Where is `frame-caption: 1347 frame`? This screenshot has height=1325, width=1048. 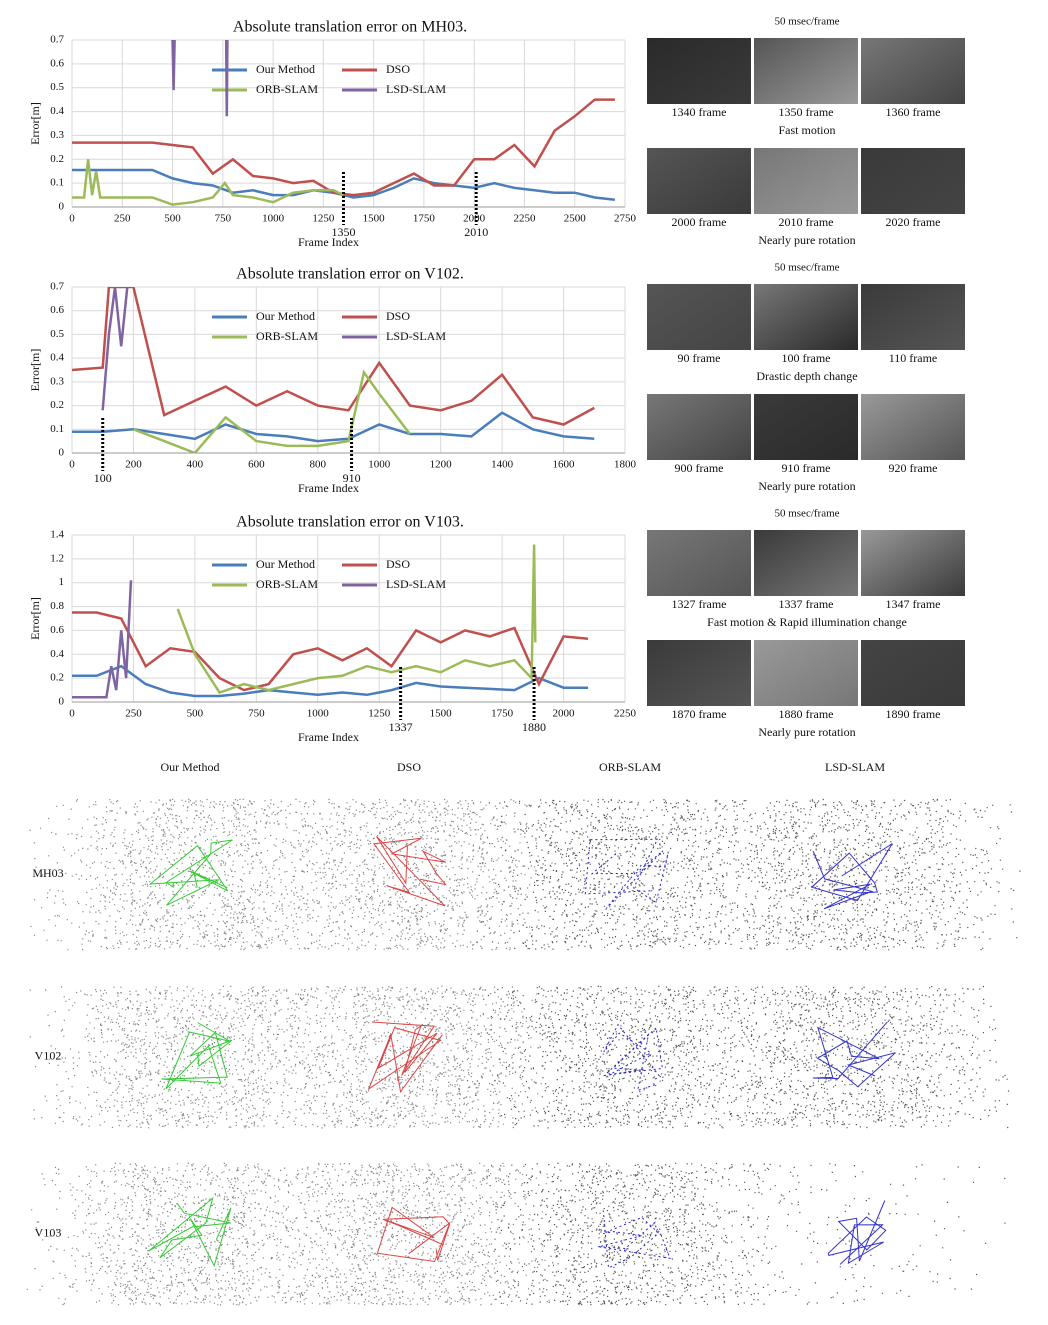 frame-caption: 1347 frame is located at coordinates (913, 604).